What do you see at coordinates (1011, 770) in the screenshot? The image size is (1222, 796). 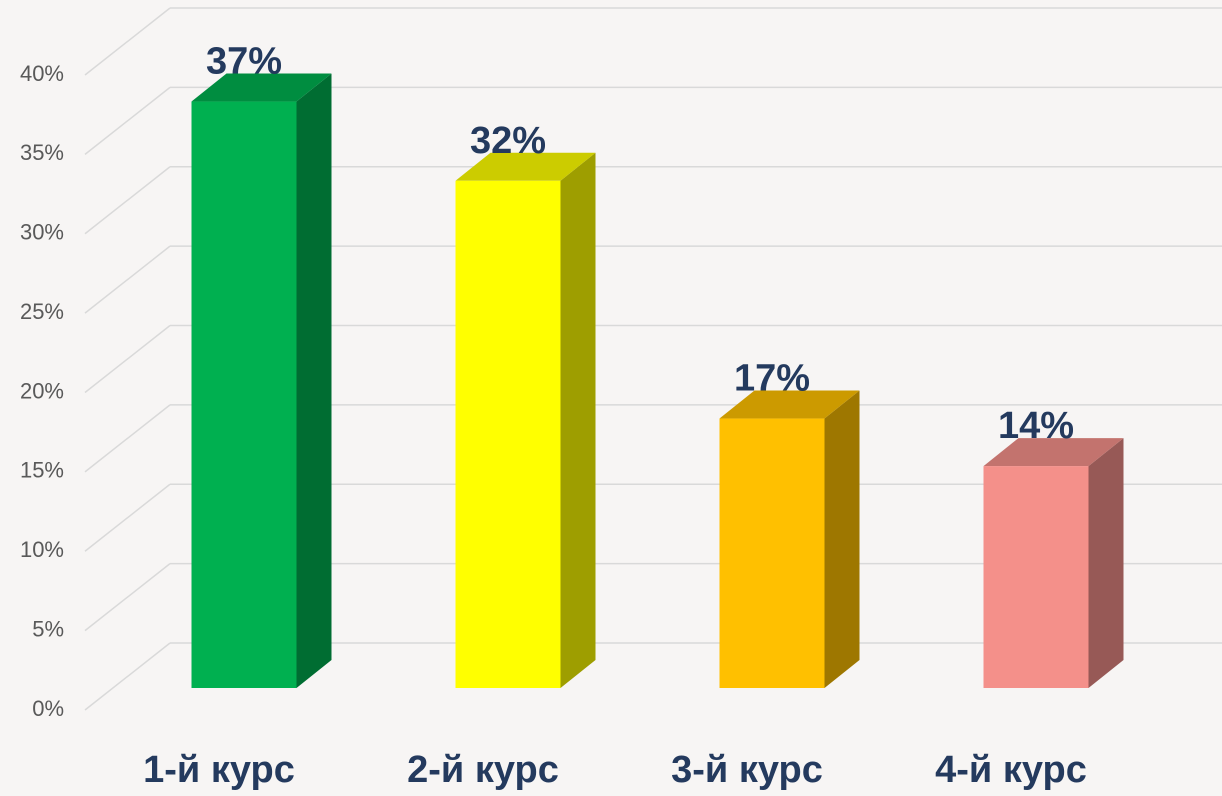 I see `x-tick-label: 4-й курс` at bounding box center [1011, 770].